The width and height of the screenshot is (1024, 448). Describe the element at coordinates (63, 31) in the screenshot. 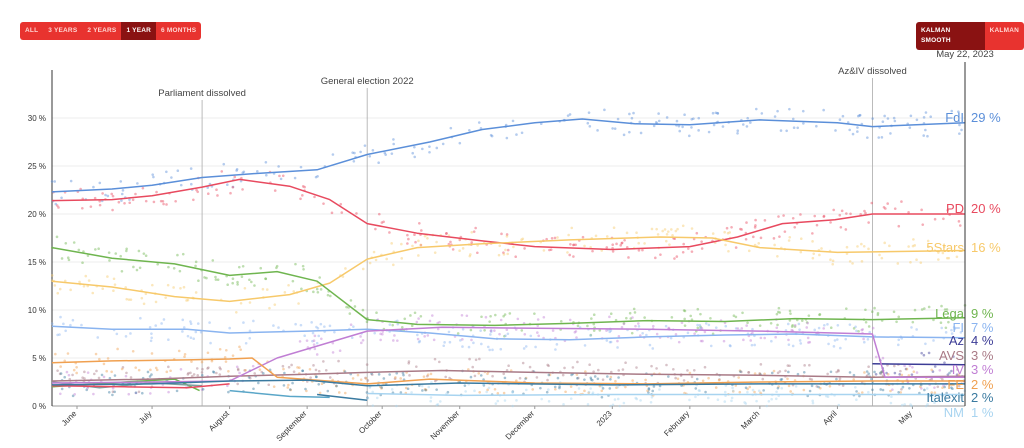

I see `btn-3-years: 3 YEARS` at that location.